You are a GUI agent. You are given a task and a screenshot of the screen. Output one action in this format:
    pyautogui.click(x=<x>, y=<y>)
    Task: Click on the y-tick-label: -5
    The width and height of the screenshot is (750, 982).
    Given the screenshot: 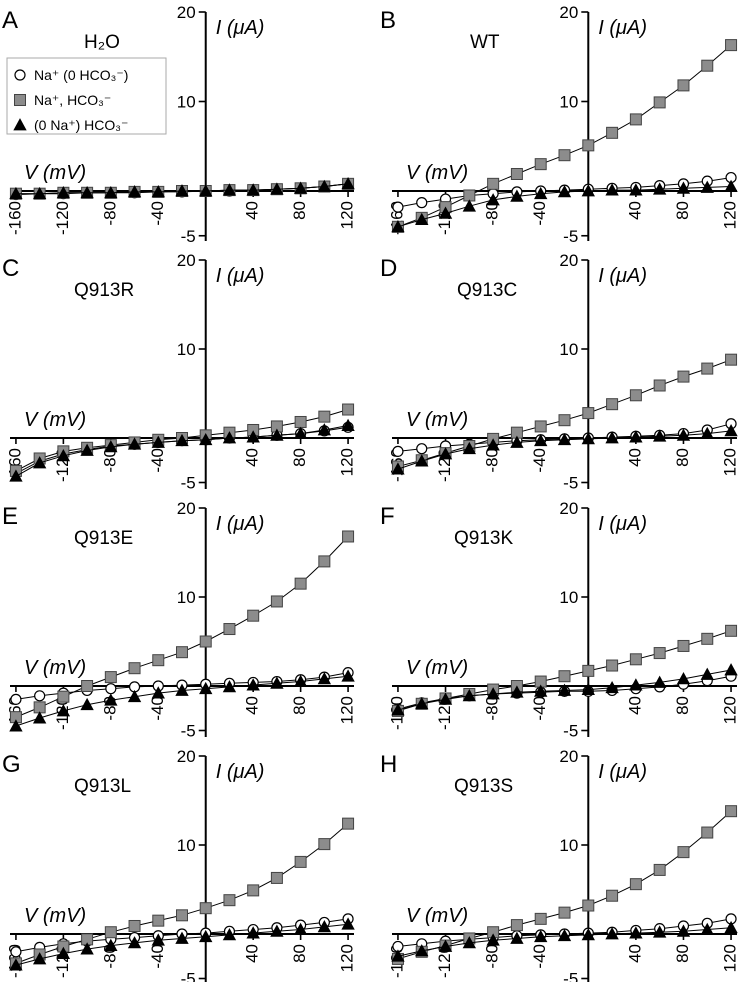 What is the action you would take?
    pyautogui.click(x=188, y=976)
    